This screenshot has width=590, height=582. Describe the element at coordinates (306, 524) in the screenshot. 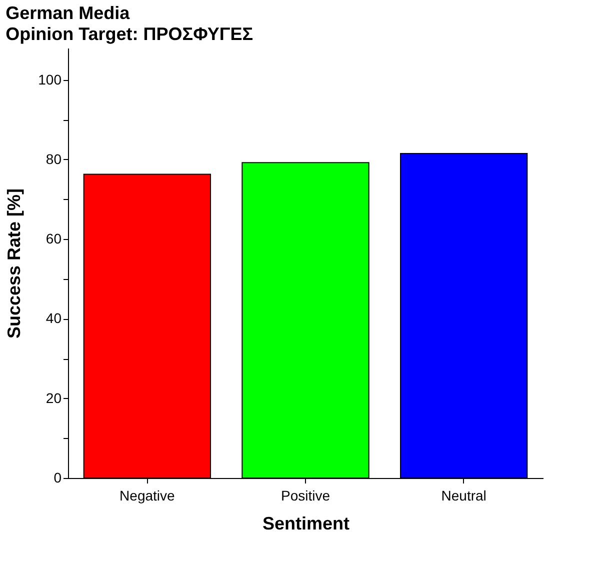

I see `x-axis-title: Sentiment` at that location.